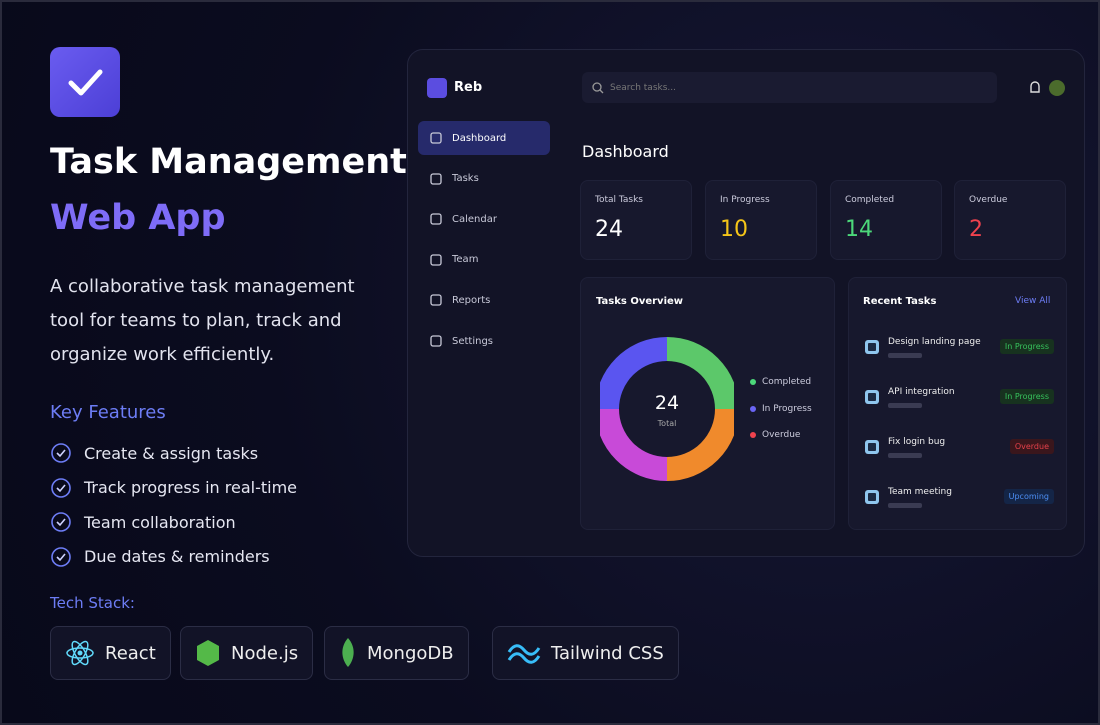  I want to click on legend-label: Overdue, so click(781, 435).